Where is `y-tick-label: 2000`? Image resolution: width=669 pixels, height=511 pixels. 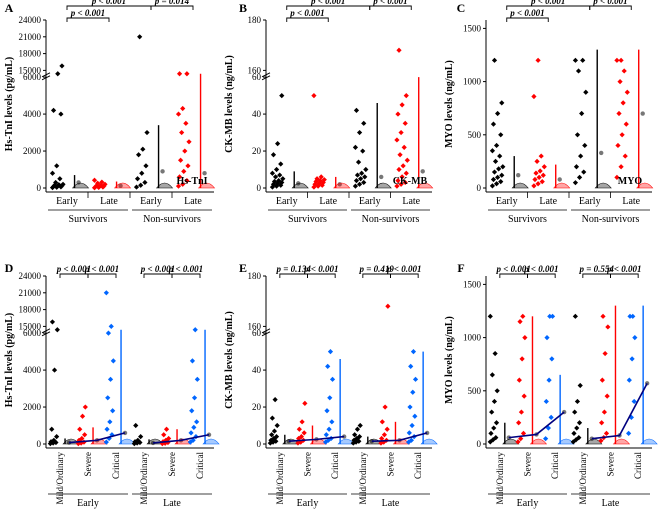 y-tick-label: 2000 is located at coordinates (32, 407).